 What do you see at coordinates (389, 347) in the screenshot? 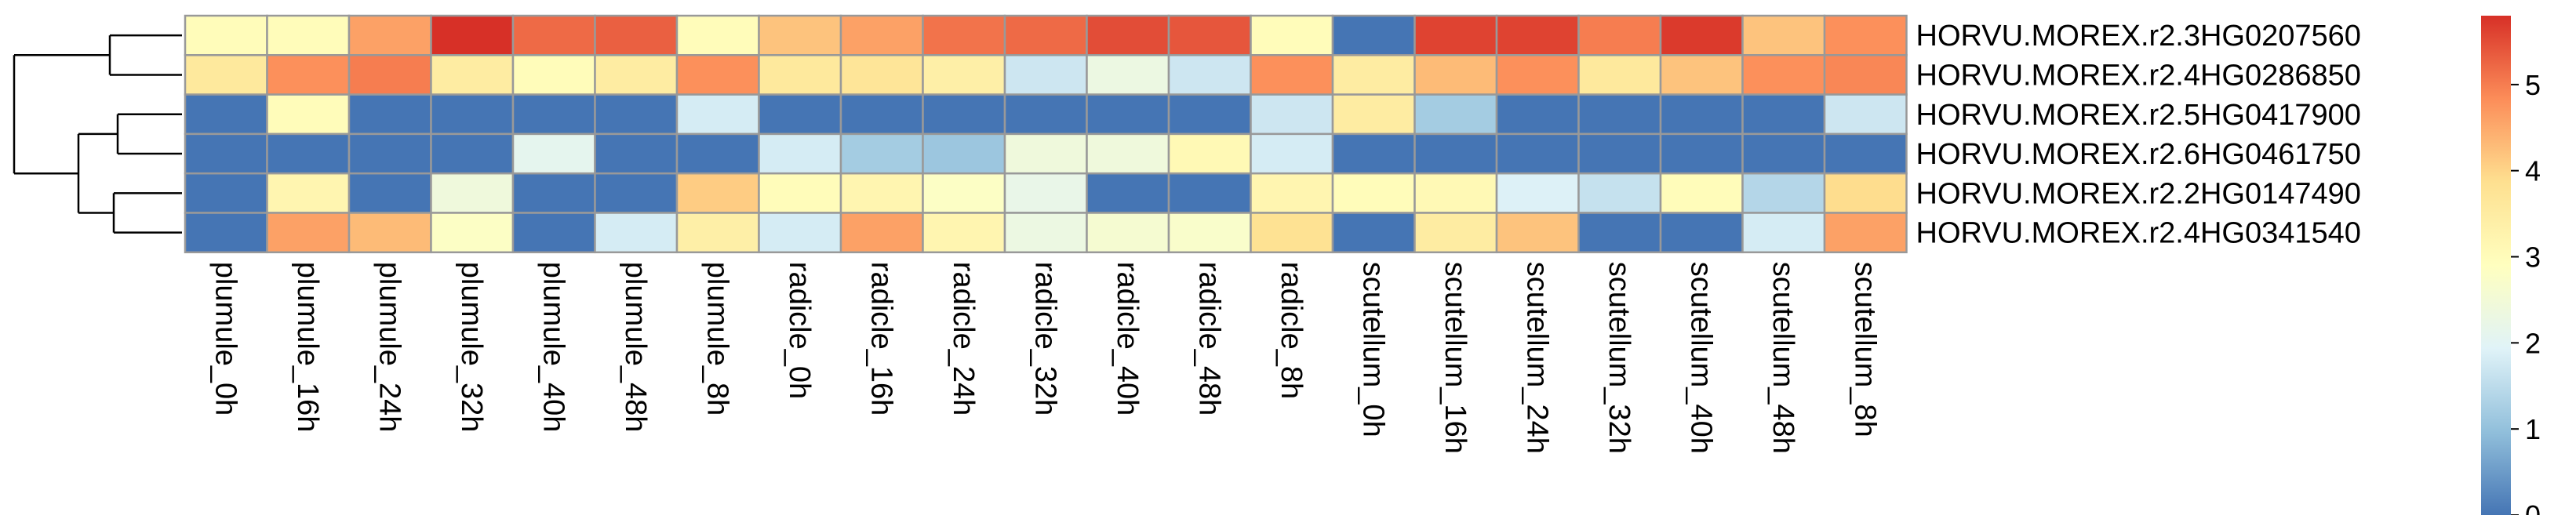
I see `column-label: plumule_24h` at bounding box center [389, 347].